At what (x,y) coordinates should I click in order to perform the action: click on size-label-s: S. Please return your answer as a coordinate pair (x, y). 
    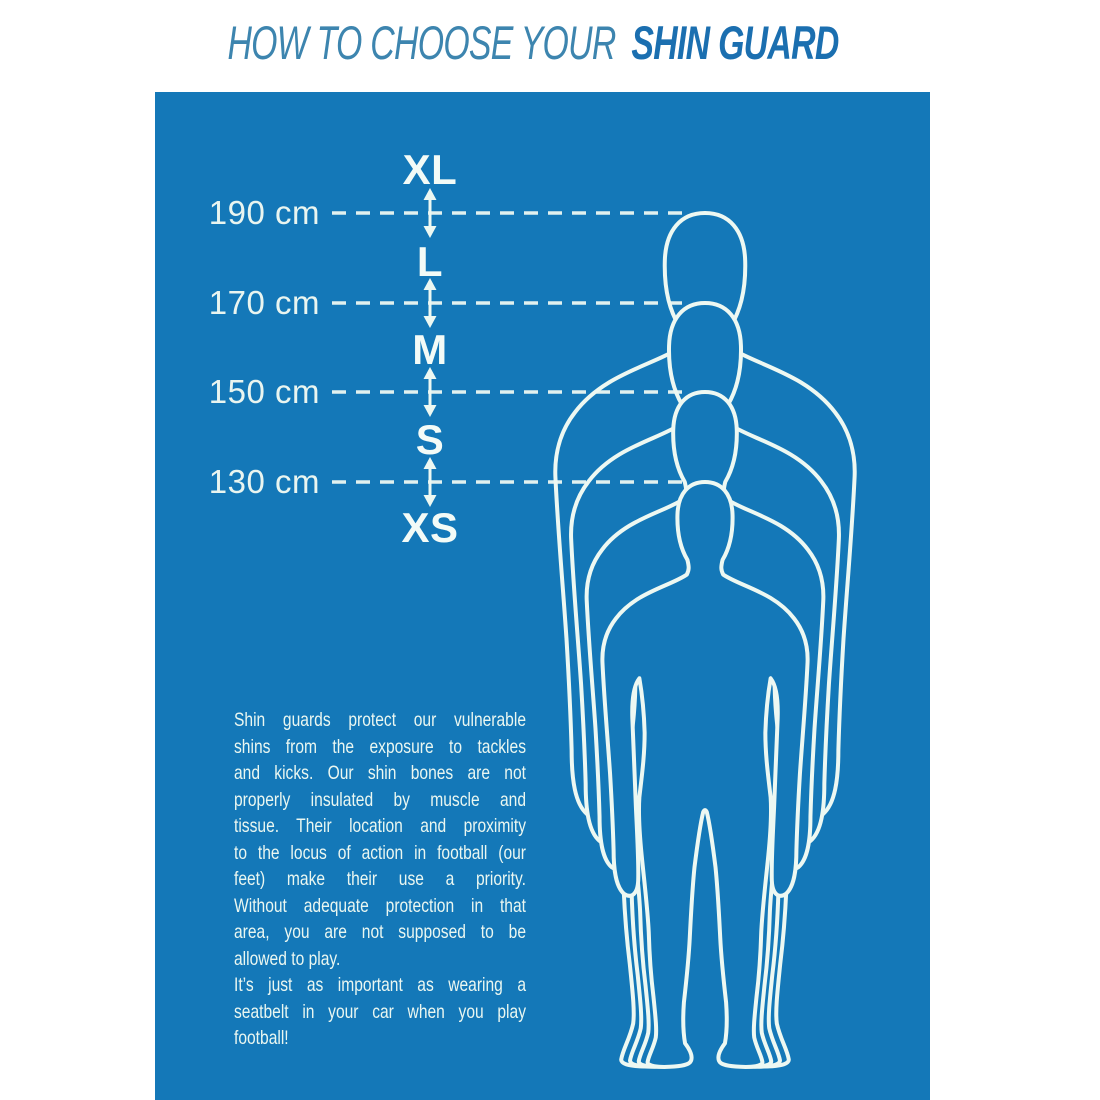
    Looking at the image, I should click on (430, 439).